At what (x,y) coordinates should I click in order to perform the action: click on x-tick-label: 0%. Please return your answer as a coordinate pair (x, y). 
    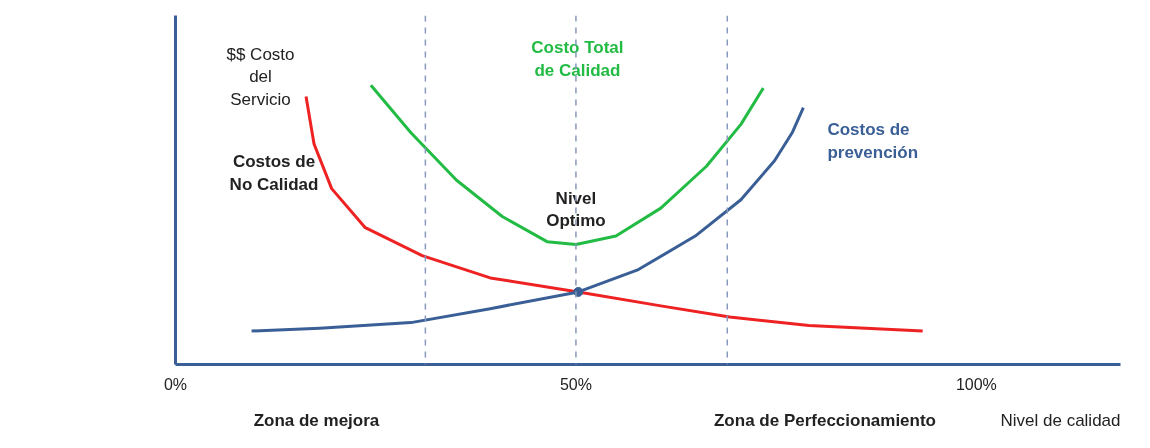
    Looking at the image, I should click on (175, 384).